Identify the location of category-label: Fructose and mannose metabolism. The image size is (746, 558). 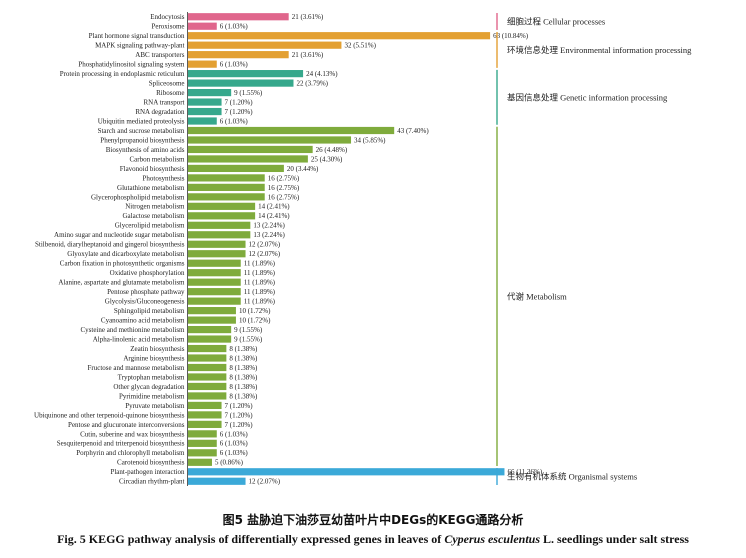
(136, 368).